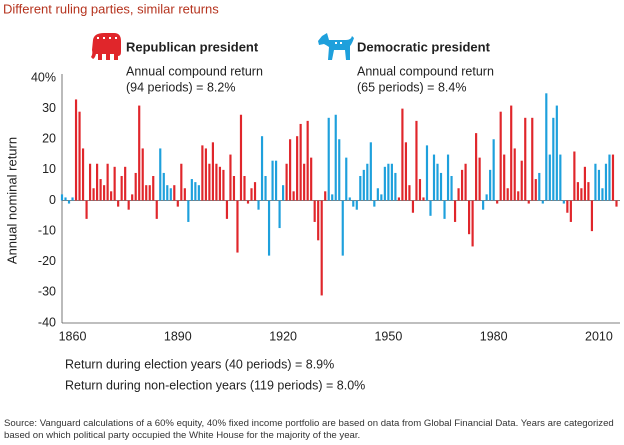  I want to click on y-tick-label: -10, so click(47, 230).